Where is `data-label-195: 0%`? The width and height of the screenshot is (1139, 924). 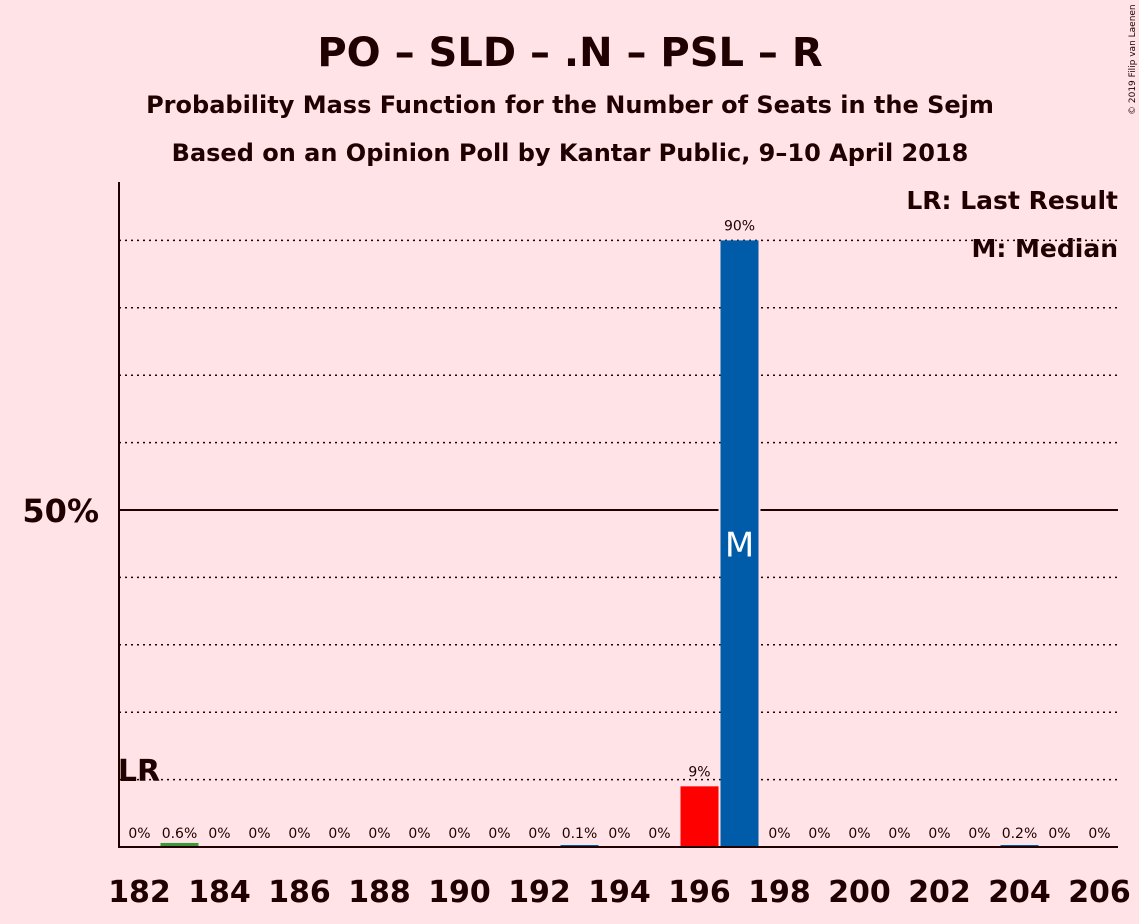 data-label-195: 0% is located at coordinates (659, 834).